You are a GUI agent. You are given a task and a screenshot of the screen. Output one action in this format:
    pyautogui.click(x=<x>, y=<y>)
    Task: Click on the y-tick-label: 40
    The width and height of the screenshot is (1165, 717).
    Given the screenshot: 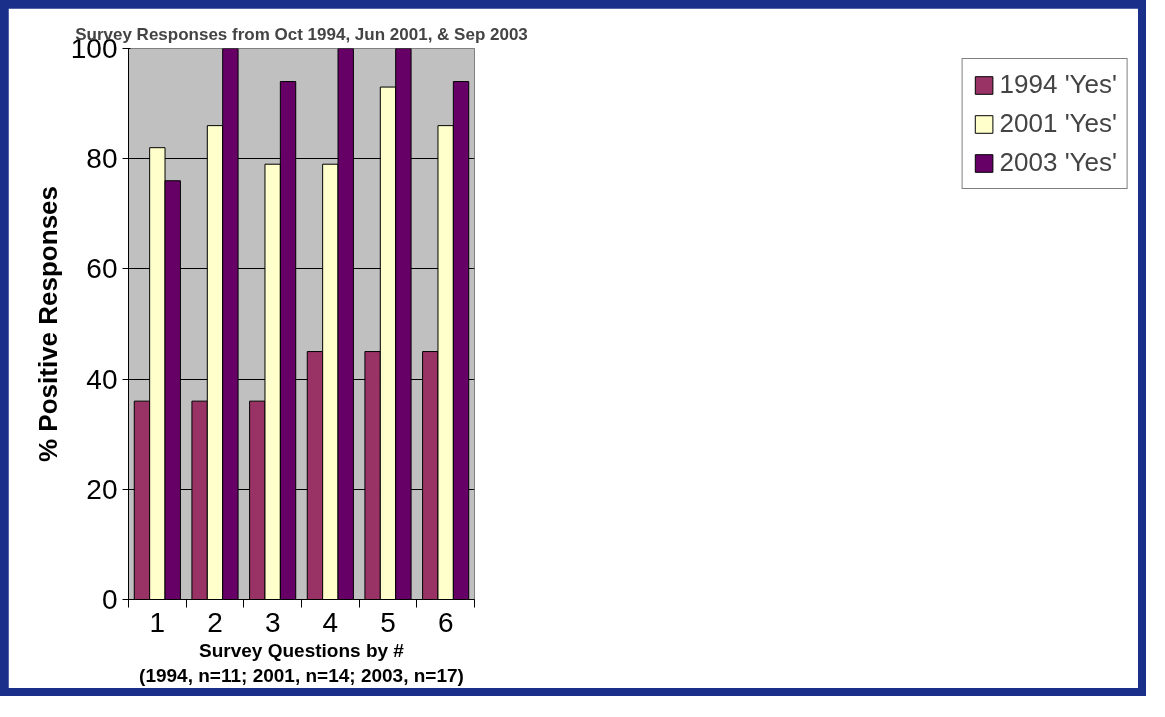 What is the action you would take?
    pyautogui.click(x=102, y=379)
    